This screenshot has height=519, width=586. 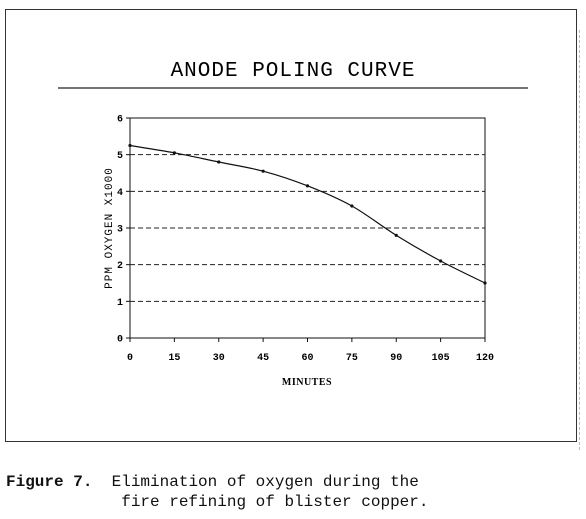 What do you see at coordinates (120, 303) in the screenshot?
I see `y-tick-label: 1` at bounding box center [120, 303].